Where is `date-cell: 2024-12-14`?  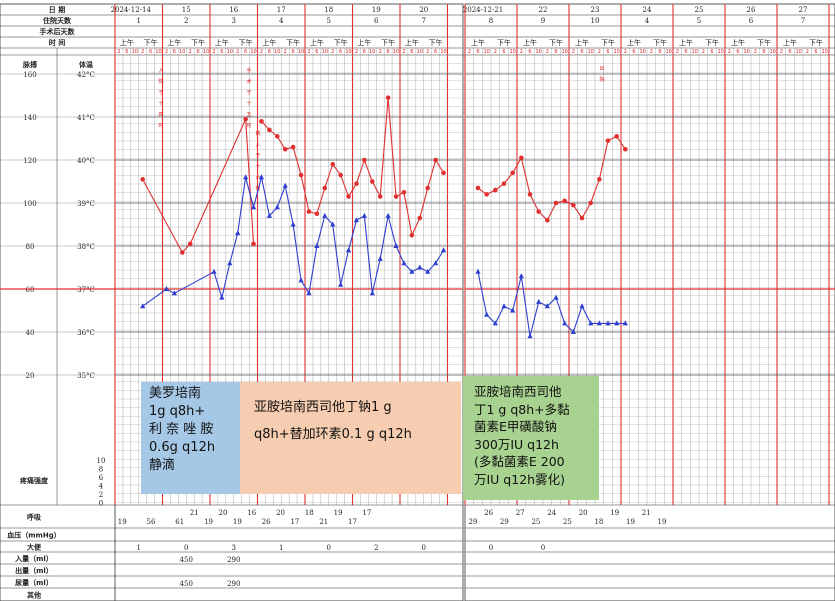
date-cell: 2024-12-14 is located at coordinates (131, 10).